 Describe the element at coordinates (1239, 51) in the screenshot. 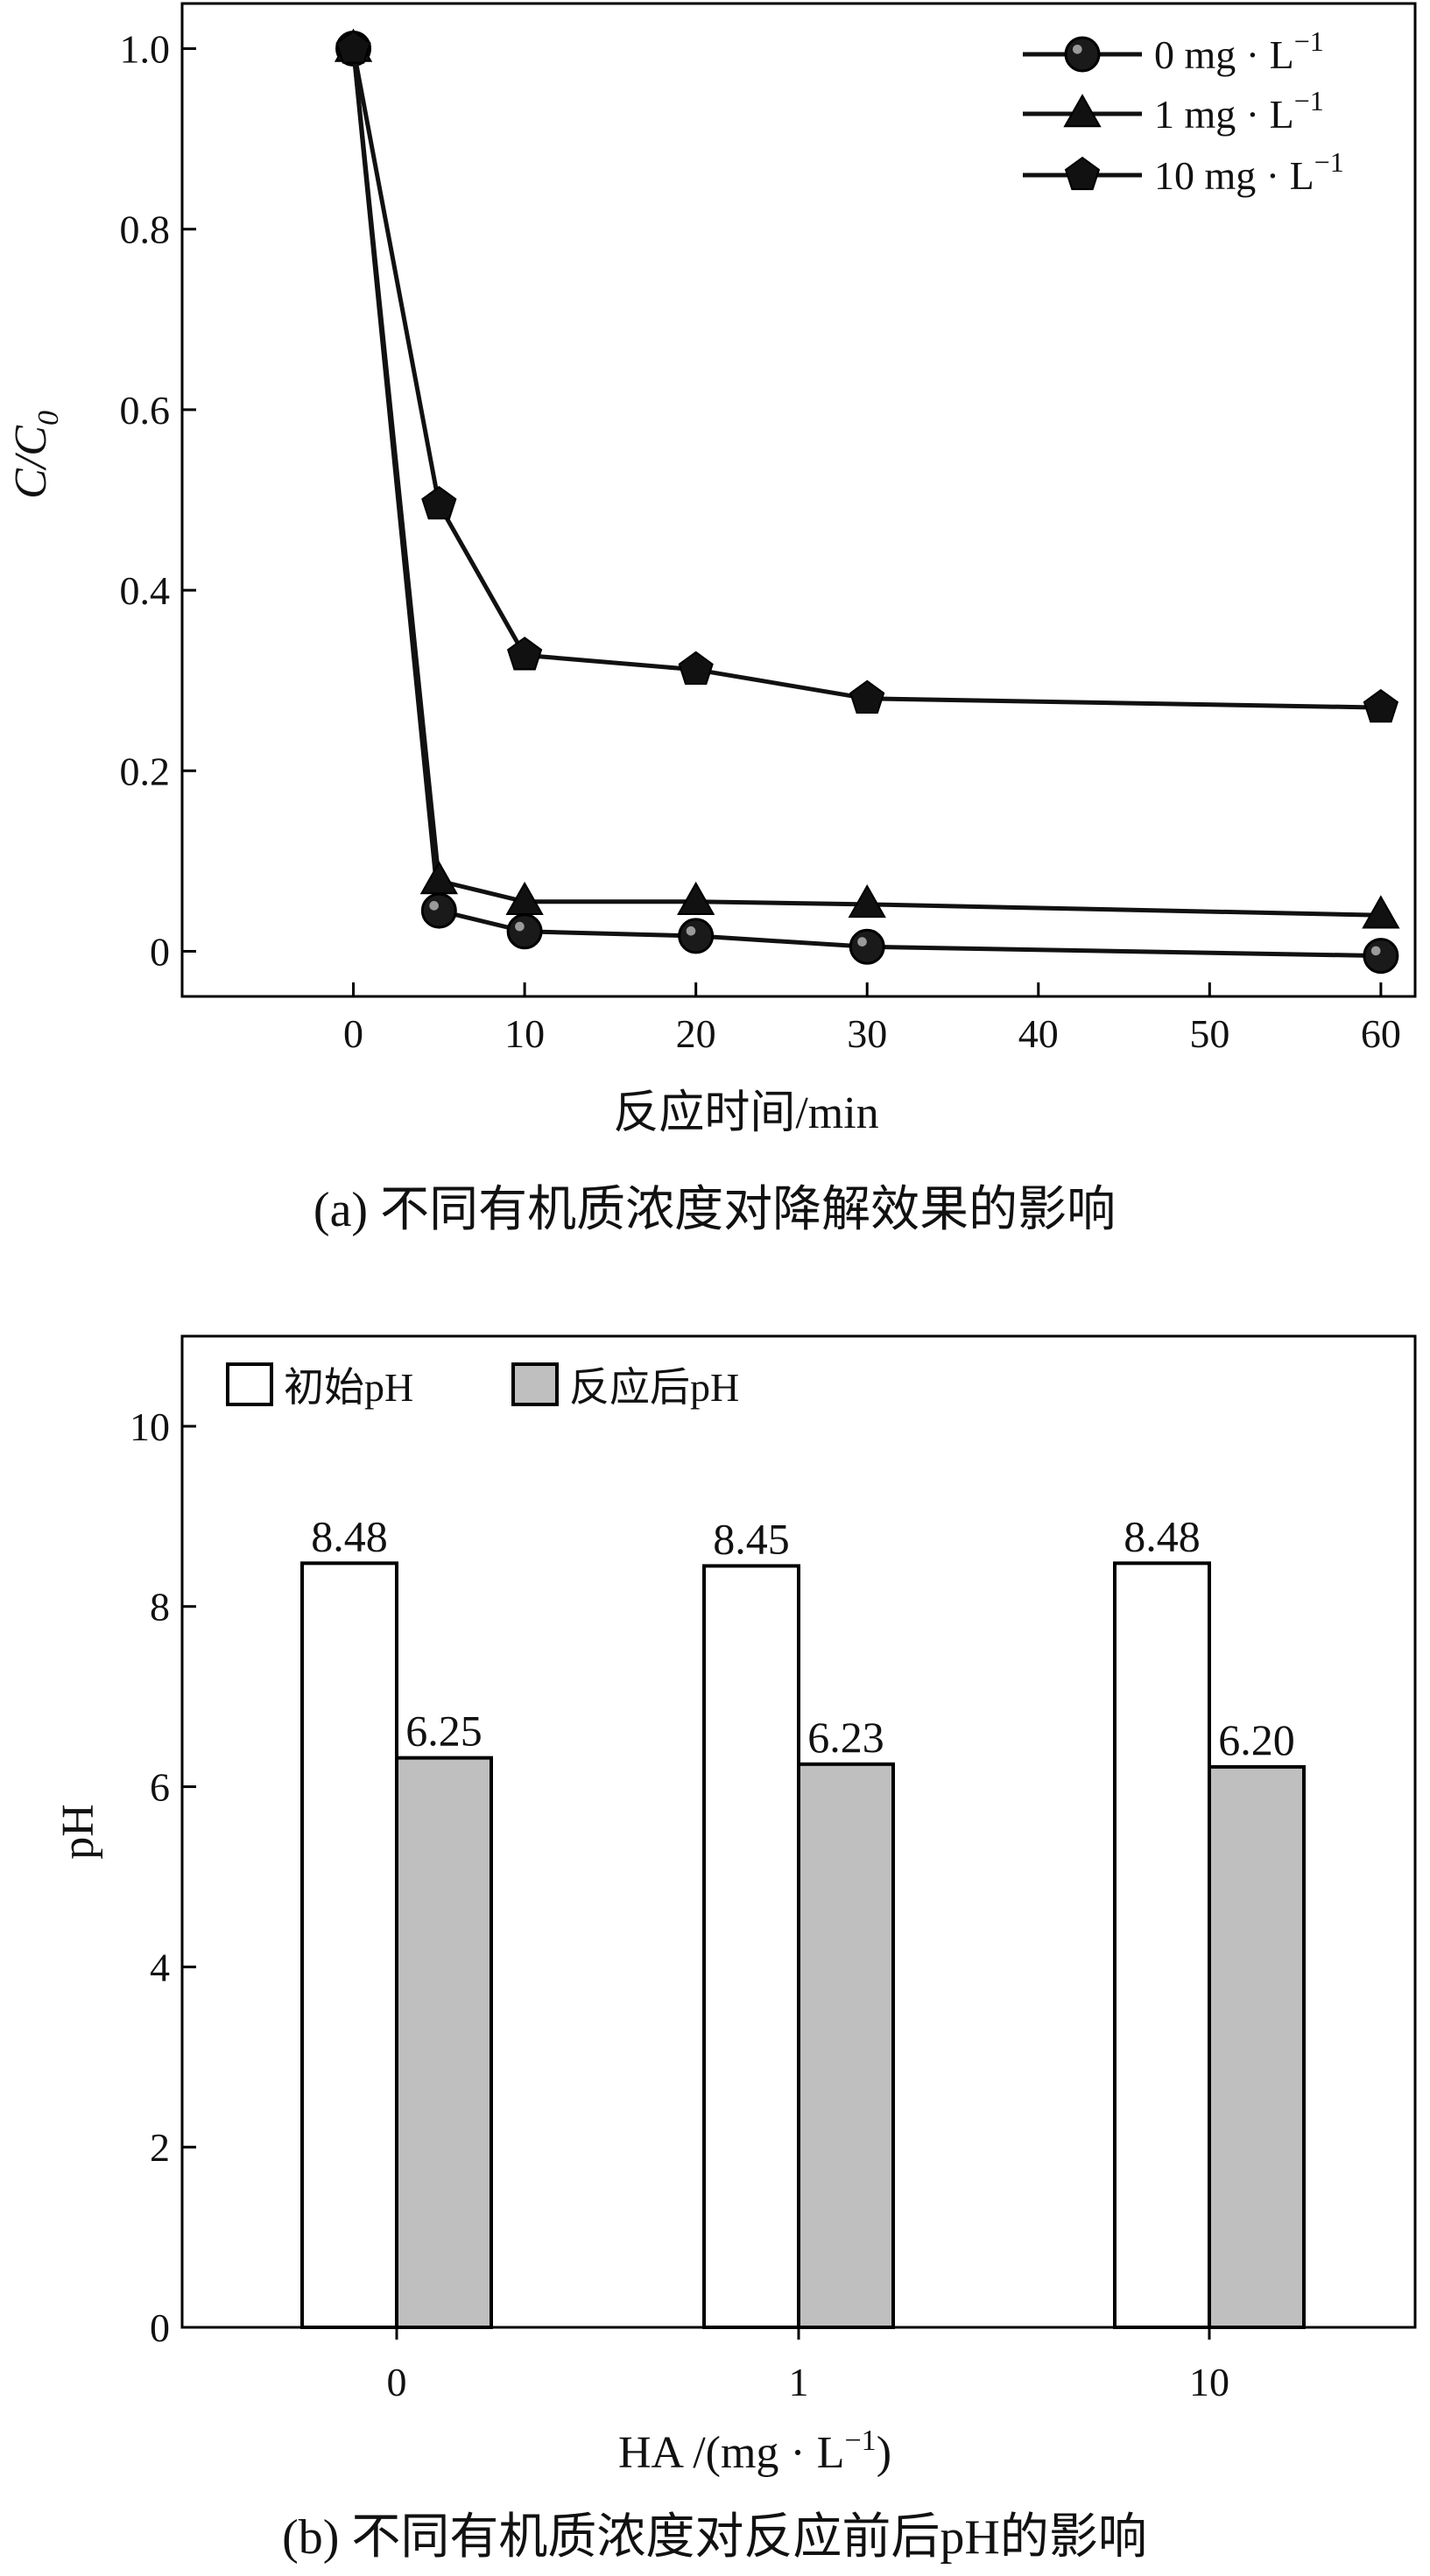

I see `legend-label: 0 mg · L−1` at that location.